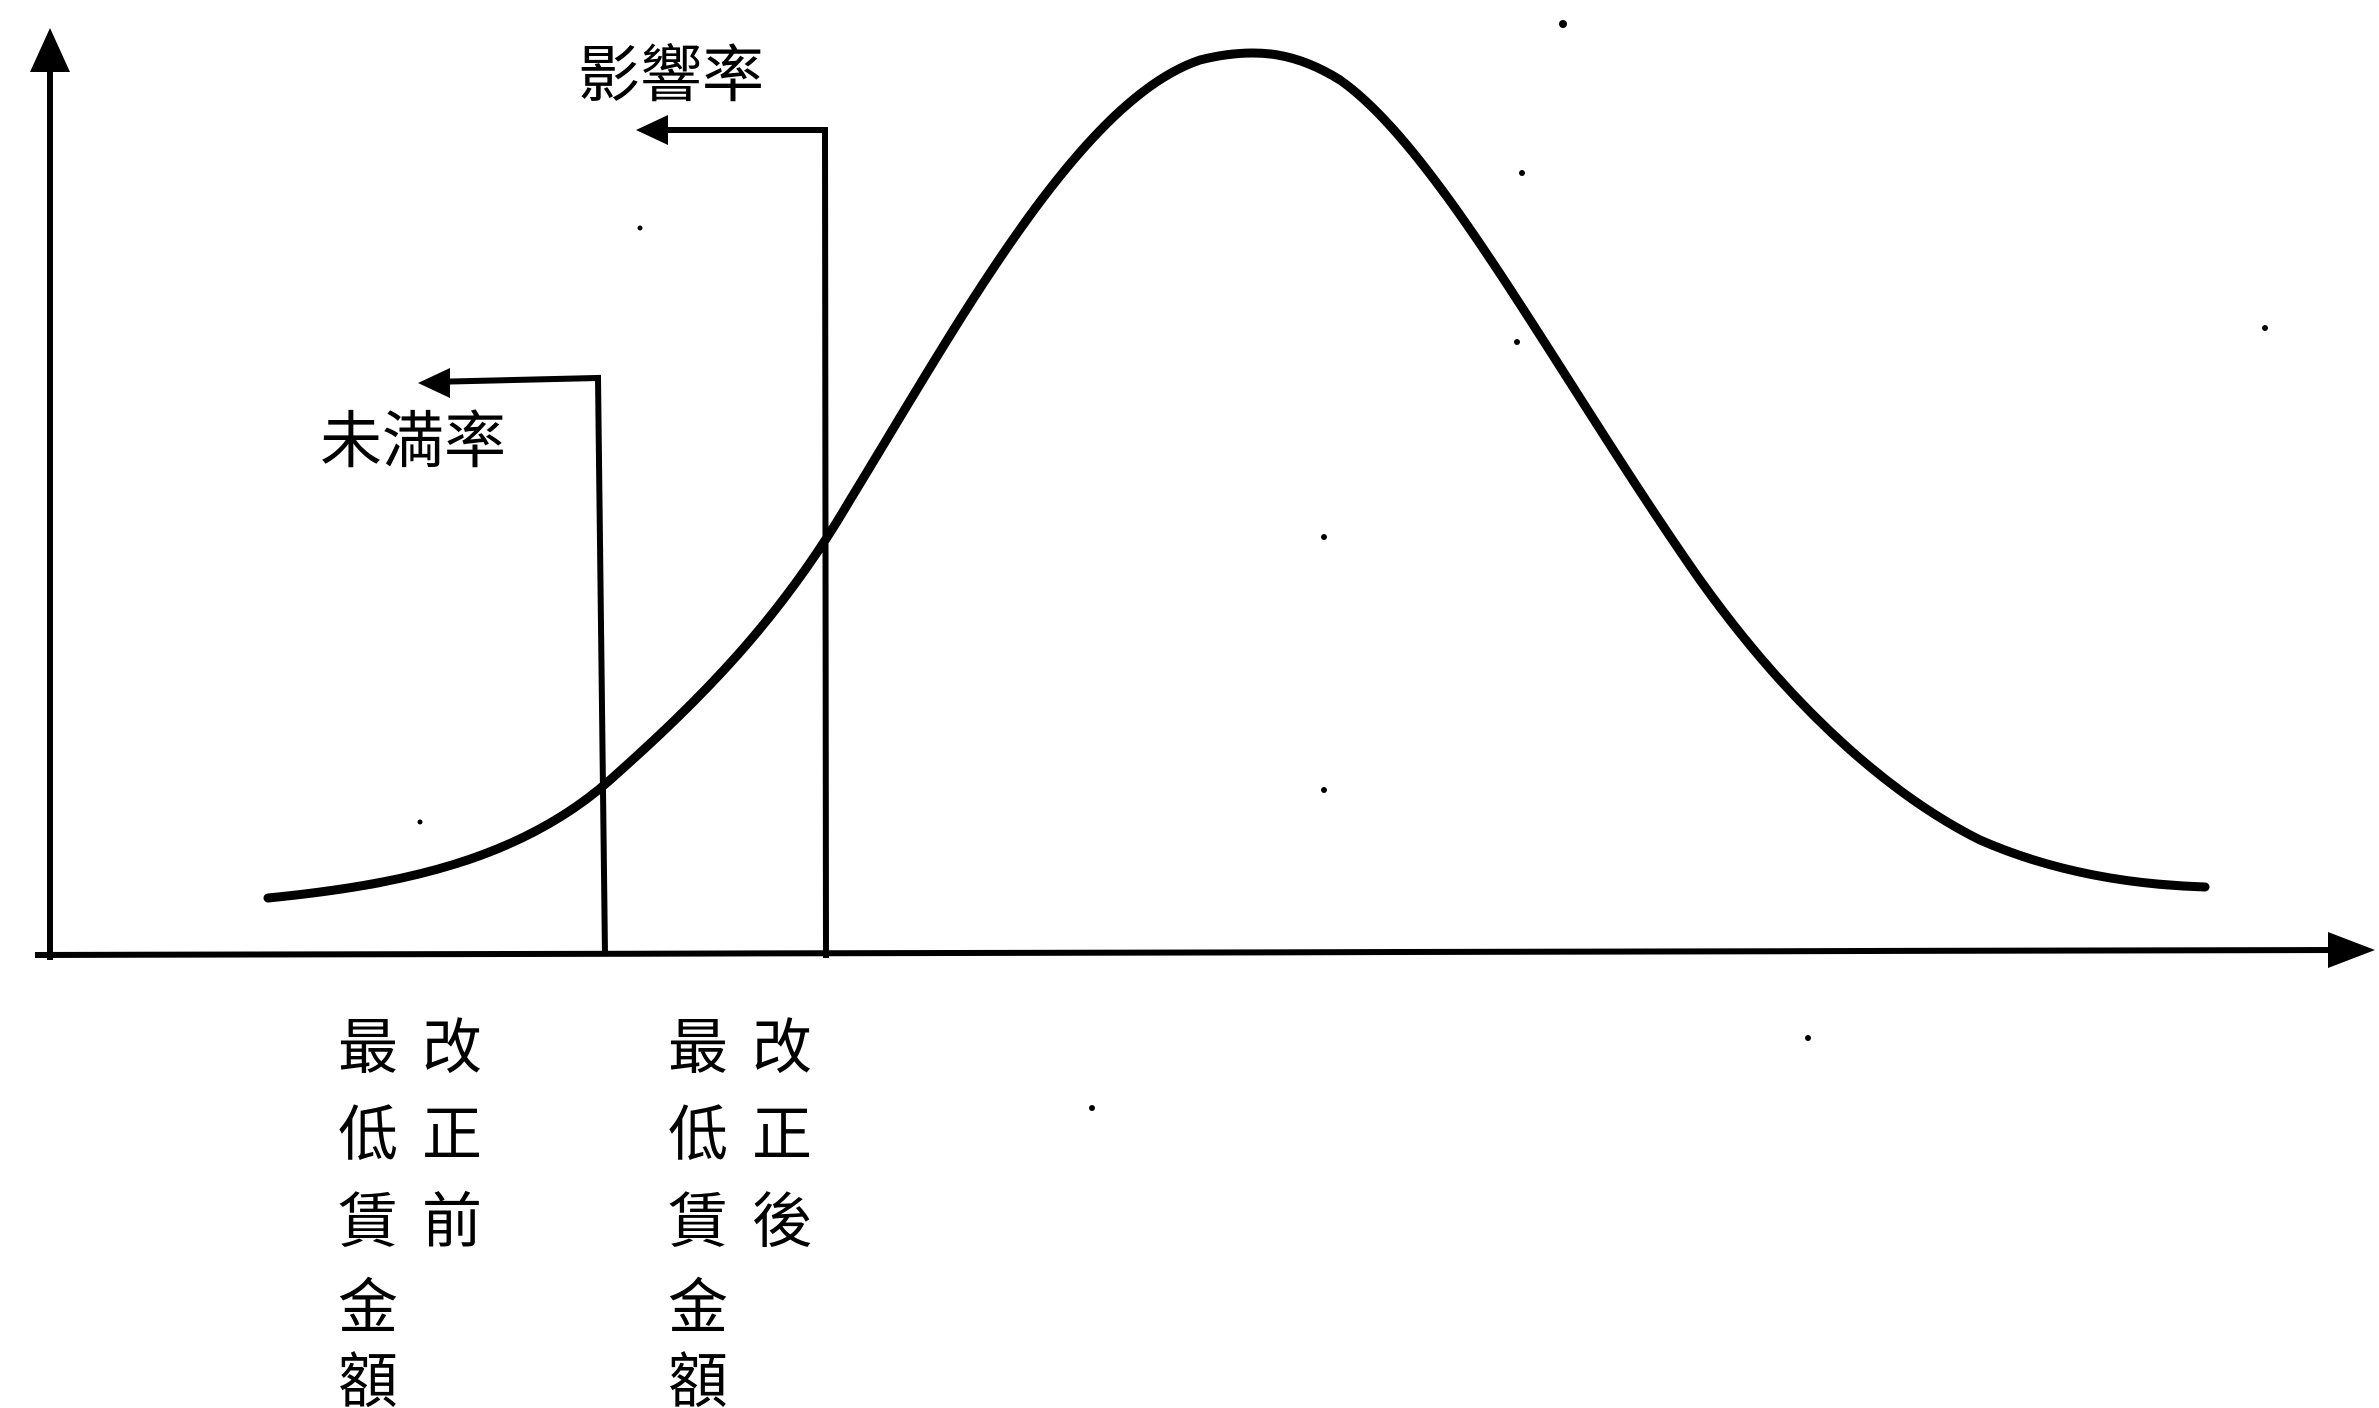  Describe the element at coordinates (434, 383) in the screenshot. I see `unmet-rate-arrowhead` at that location.